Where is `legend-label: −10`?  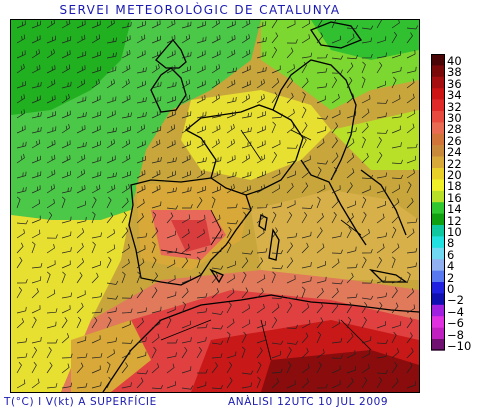
legend-label: −10 is located at coordinates (459, 346).